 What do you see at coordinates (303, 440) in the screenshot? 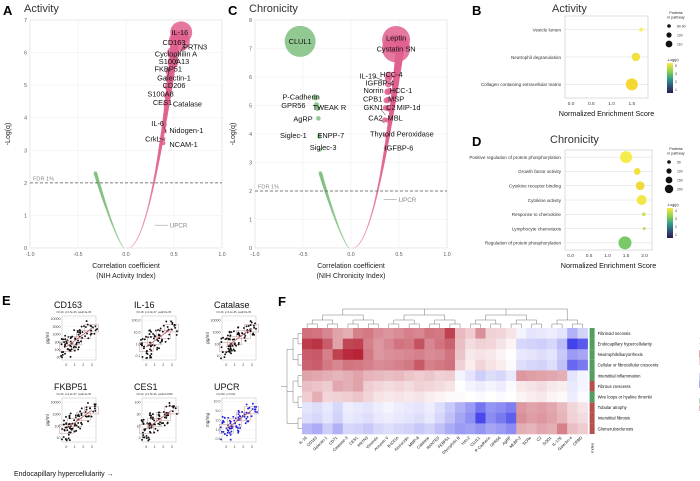
I see `heatmap-col-label: IL-16` at bounding box center [303, 440].